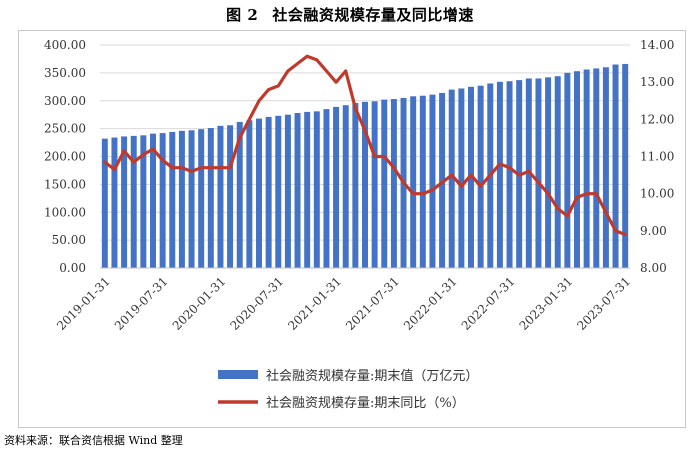 The image size is (700, 451). I want to click on x-tick-label: 2022-07-31, so click(488, 303).